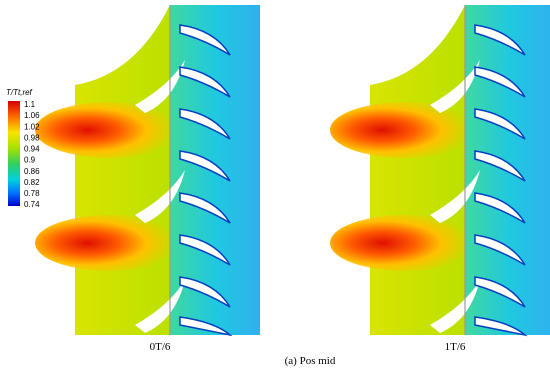 The width and height of the screenshot is (550, 370). I want to click on colorbar-tick-label: 1.1, so click(30, 104).